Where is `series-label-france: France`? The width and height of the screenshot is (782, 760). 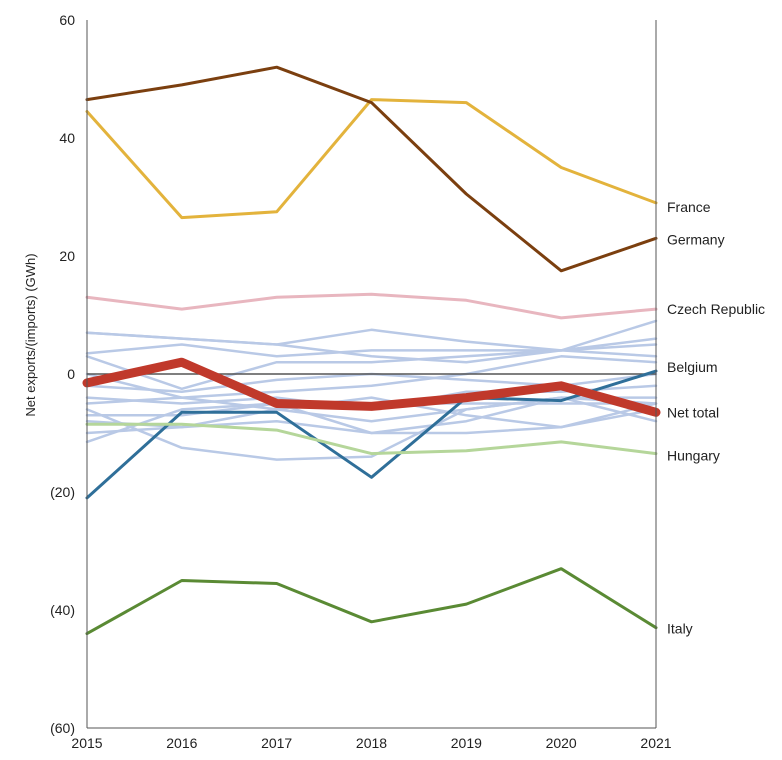
series-label-france: France is located at coordinates (689, 207).